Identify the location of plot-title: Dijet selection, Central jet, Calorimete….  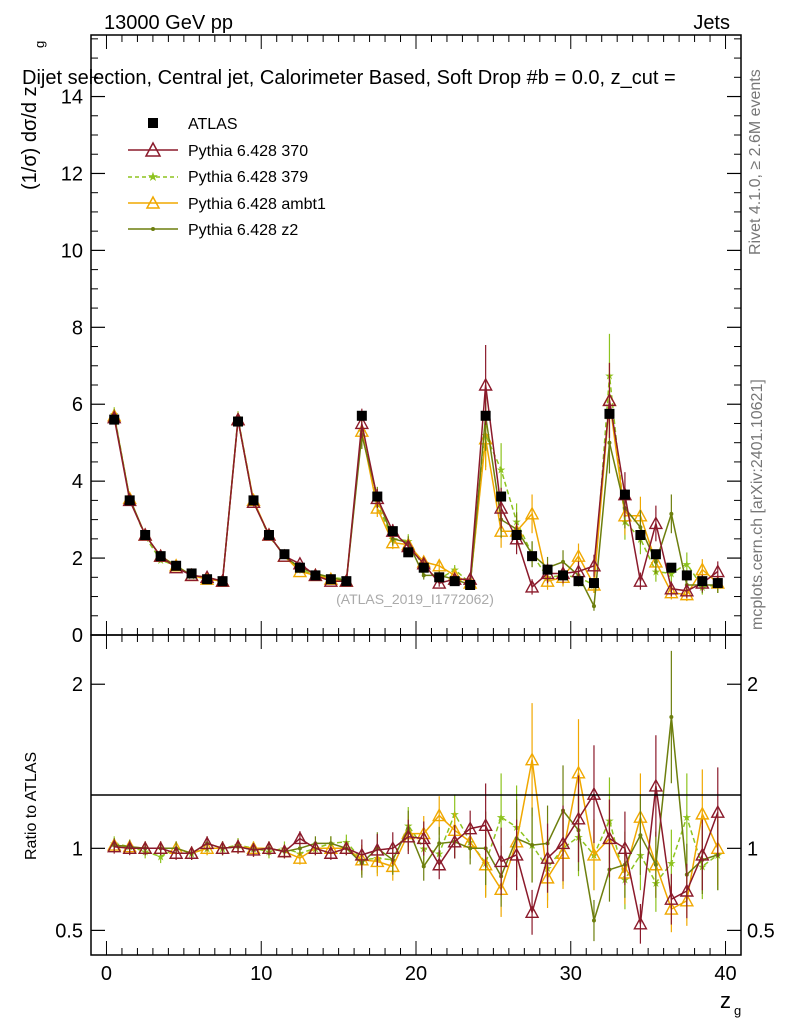
(349, 78).